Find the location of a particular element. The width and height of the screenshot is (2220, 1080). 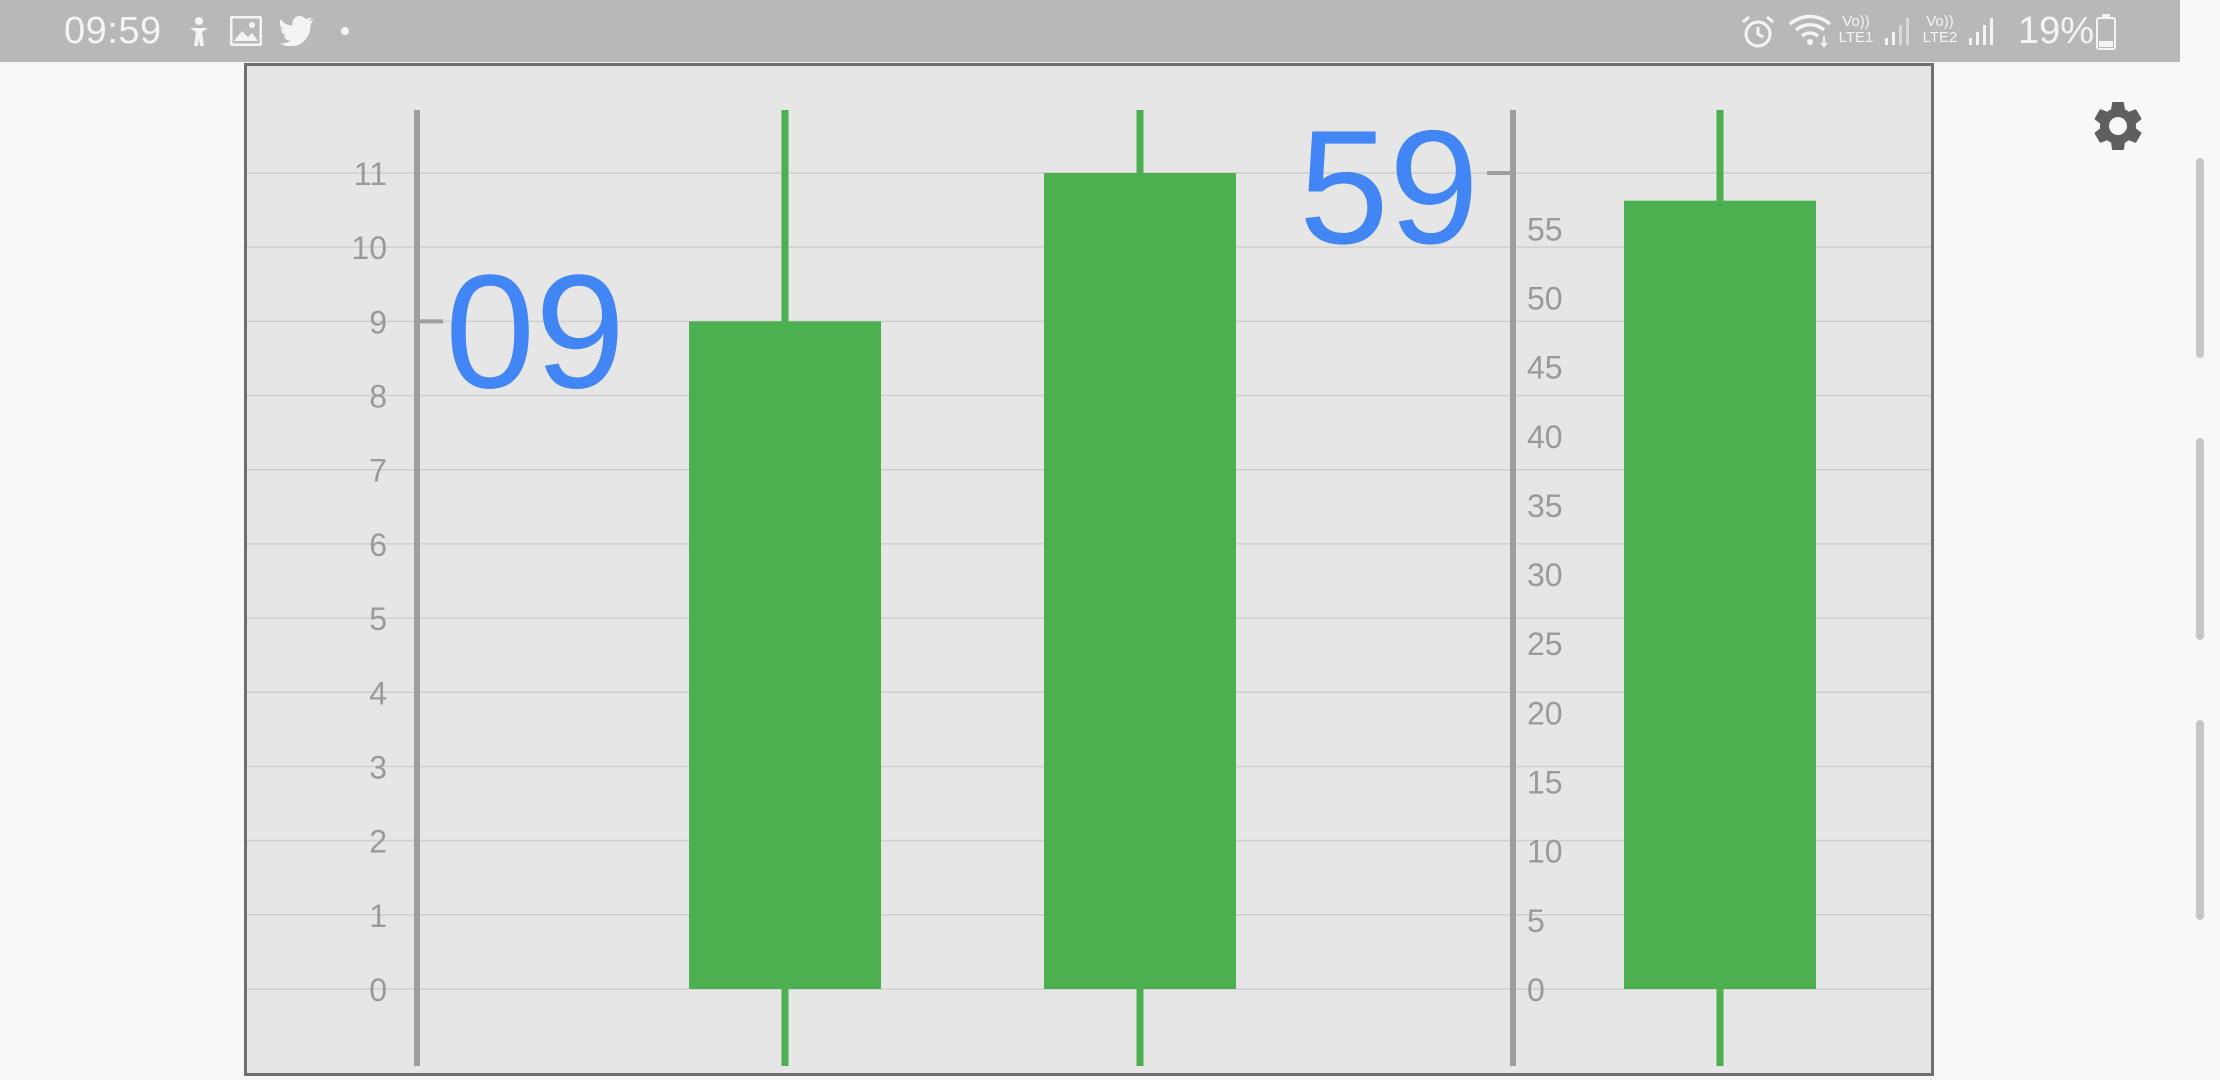

status-time: 09:59 is located at coordinates (113, 31).